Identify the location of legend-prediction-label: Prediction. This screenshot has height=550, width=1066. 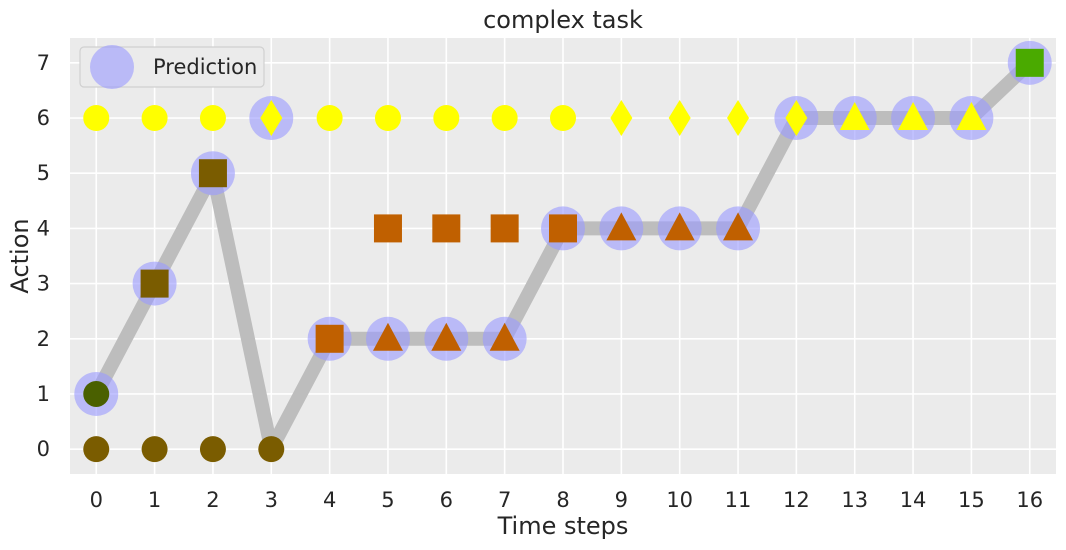
(205, 67).